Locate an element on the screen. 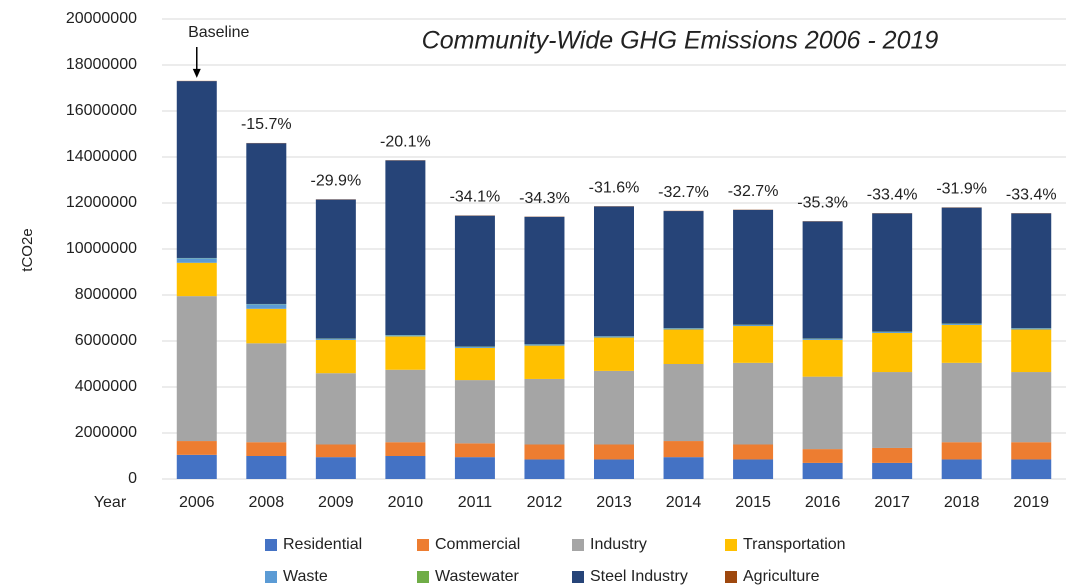 Image resolution: width=1081 pixels, height=587 pixels. x-tick-label: 2015 is located at coordinates (753, 502).